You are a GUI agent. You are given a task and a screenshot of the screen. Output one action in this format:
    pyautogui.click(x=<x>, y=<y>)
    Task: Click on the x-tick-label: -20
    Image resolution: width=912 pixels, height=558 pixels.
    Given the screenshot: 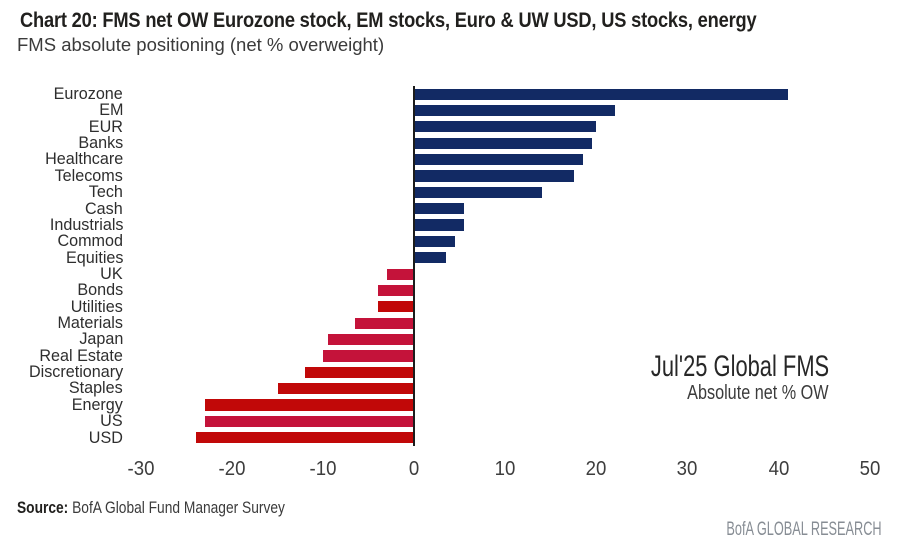 What is the action you would take?
    pyautogui.click(x=232, y=469)
    